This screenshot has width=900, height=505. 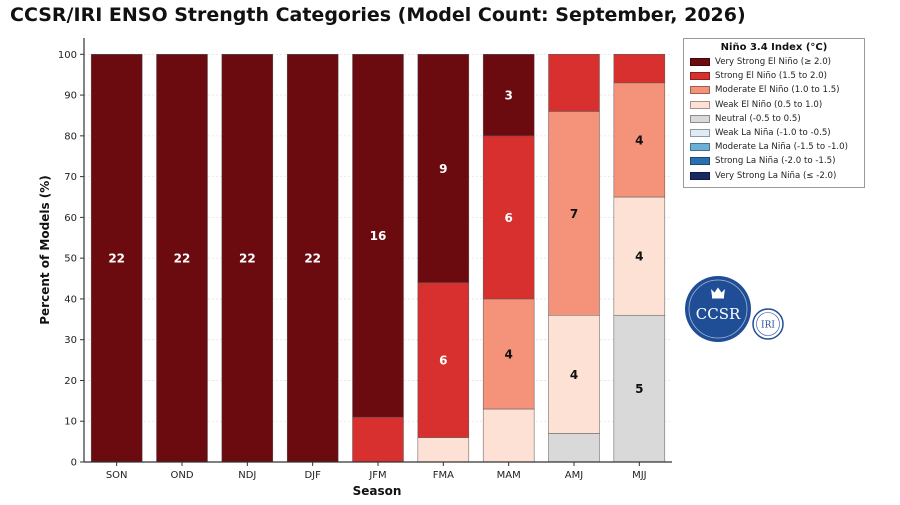 What do you see at coordinates (771, 76) in the screenshot?
I see `legend-label: Strong El Niño (1.5 to 2.0)` at bounding box center [771, 76].